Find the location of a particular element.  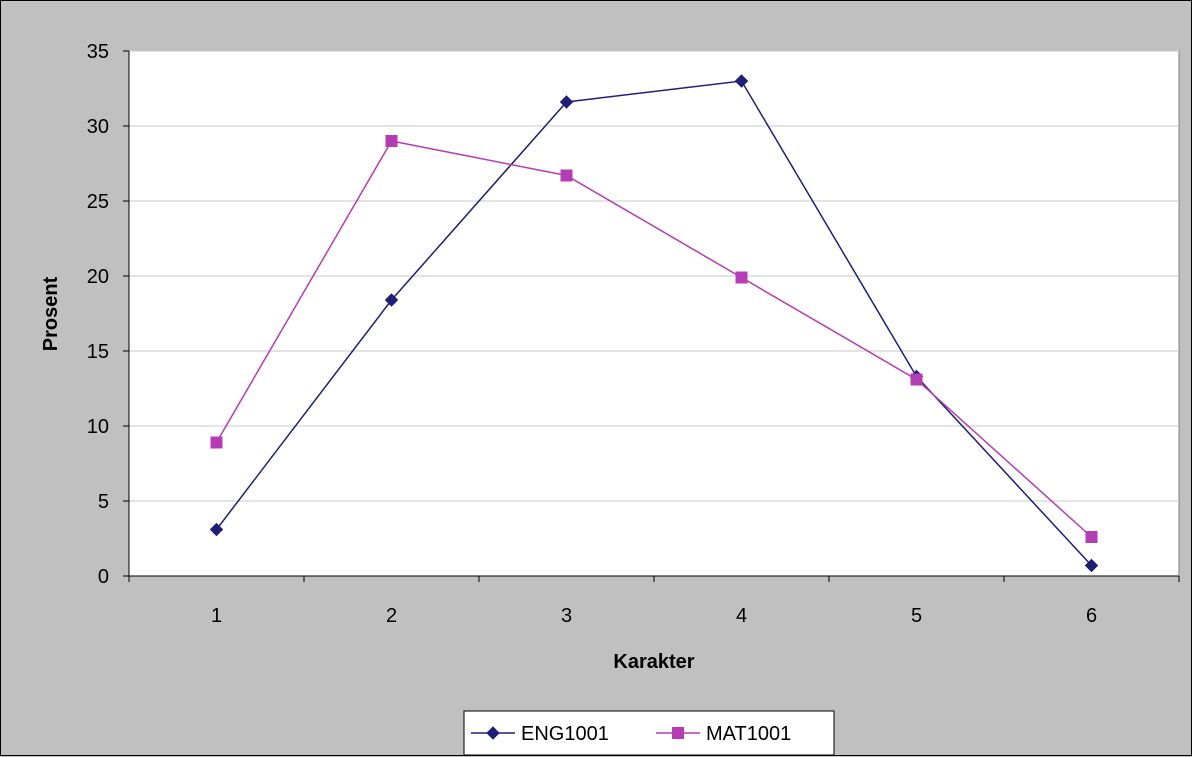

y-tick-label: 20 is located at coordinates (98, 277).